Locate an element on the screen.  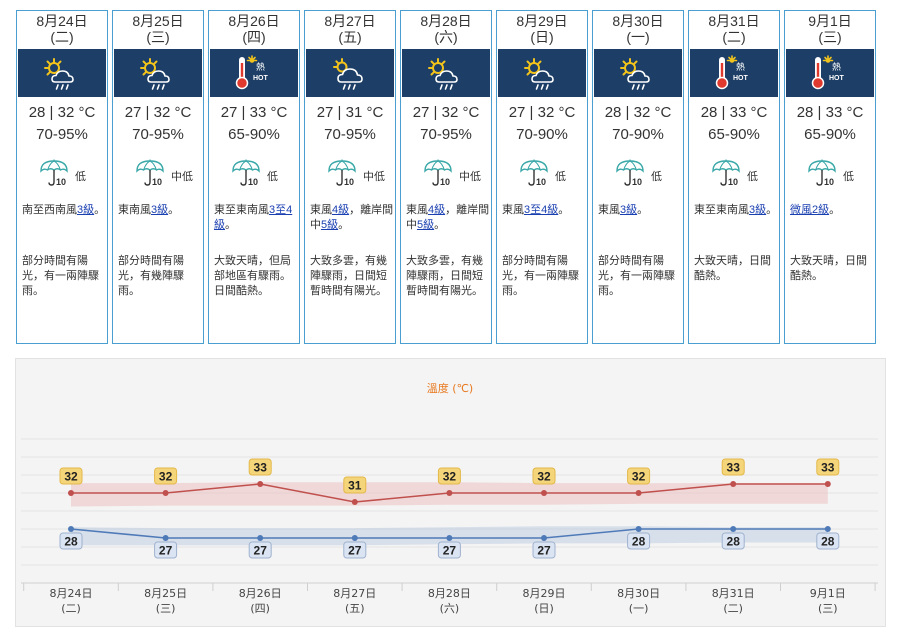
weather-description: 大致多雲，有幾陣驟雨，日間短暫時間有陽光。 is located at coordinates (348, 276).